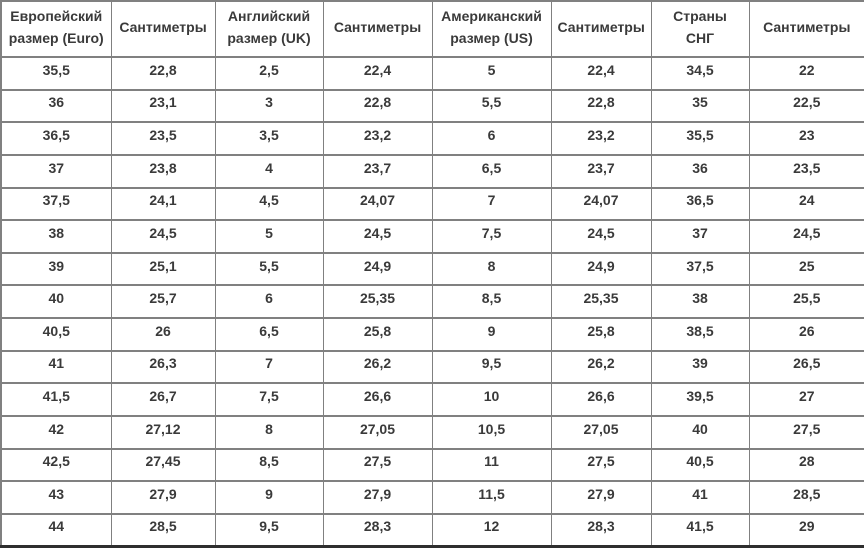 This screenshot has width=864, height=550. I want to click on table-row: 36,5 23,5 3,5 23,2 6 23,2 35,5 23, so click(432, 138).